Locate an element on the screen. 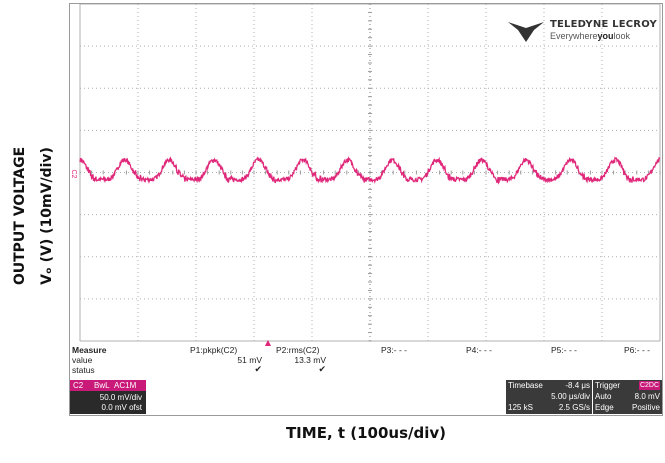 The image size is (665, 463). p2-label: P2:rms(C2) is located at coordinates (298, 350).